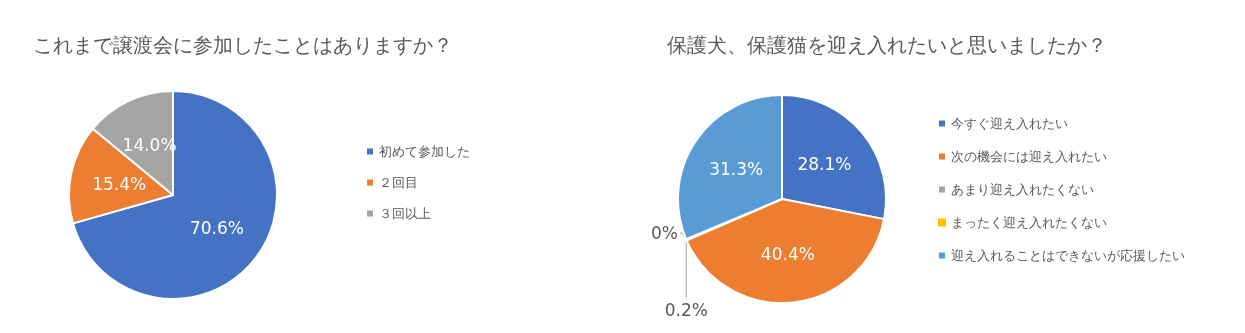 The width and height of the screenshot is (1245, 333). What do you see at coordinates (787, 253) in the screenshot?
I see `data-label: 40.4%` at bounding box center [787, 253].